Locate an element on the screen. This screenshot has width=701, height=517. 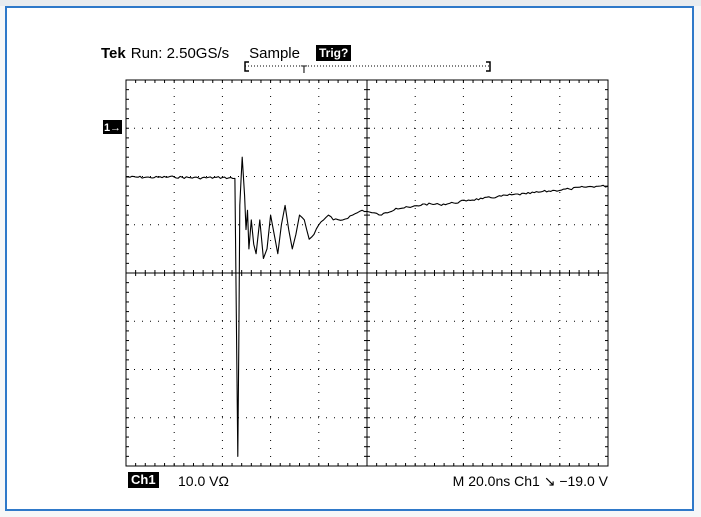
scope-status-bar: Tek Run: 2.50GS/s Sample Trig? is located at coordinates (226, 53).